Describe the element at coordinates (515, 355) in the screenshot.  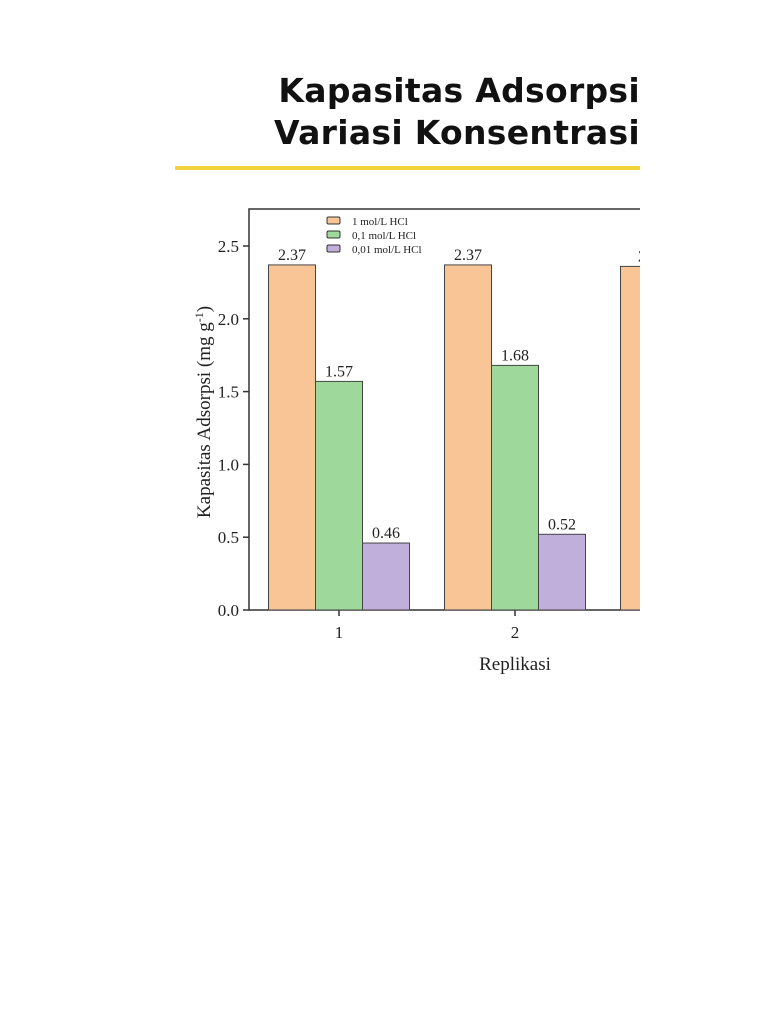
I see `data-label: 1.68` at that location.